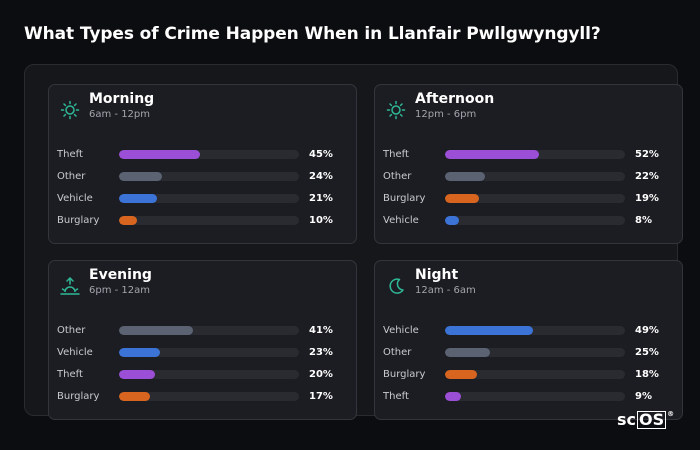 The width and height of the screenshot is (700, 450). I want to click on bar-row: Vehicle 8%, so click(528, 221).